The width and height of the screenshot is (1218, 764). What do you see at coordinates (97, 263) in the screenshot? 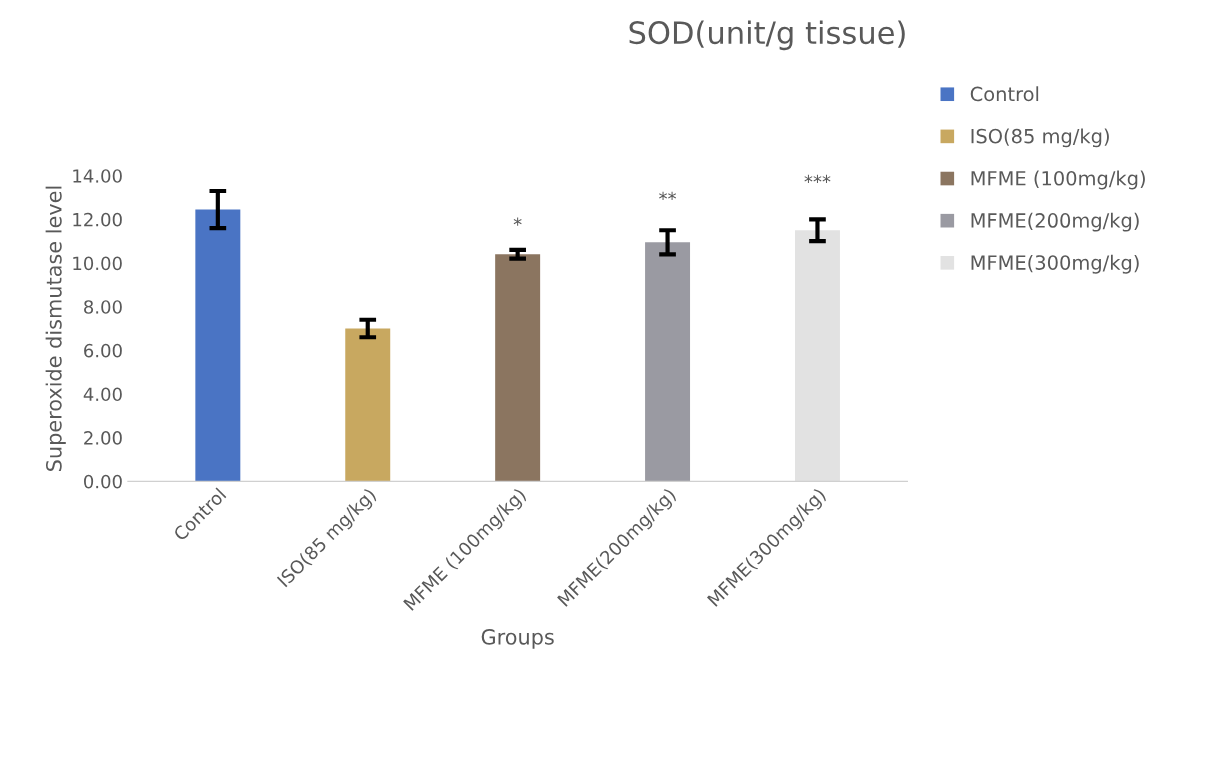
I see `y-tick-label: 10.00` at bounding box center [97, 263].